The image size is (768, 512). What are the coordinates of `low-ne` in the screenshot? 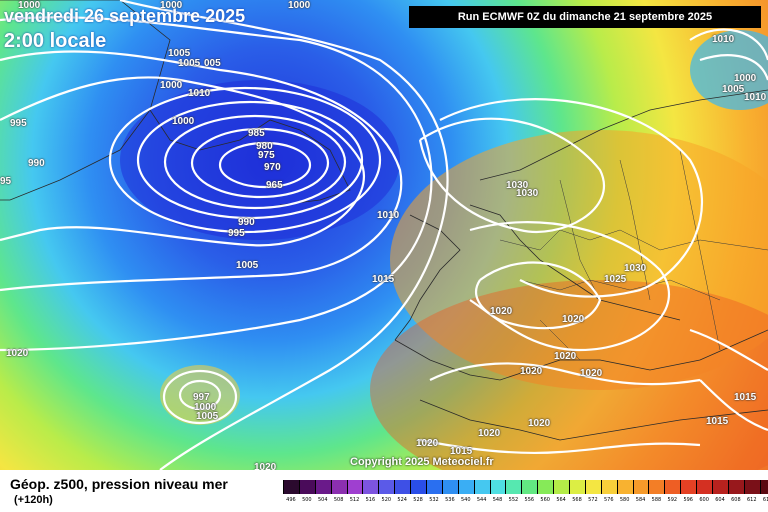 It's located at (729, 70).